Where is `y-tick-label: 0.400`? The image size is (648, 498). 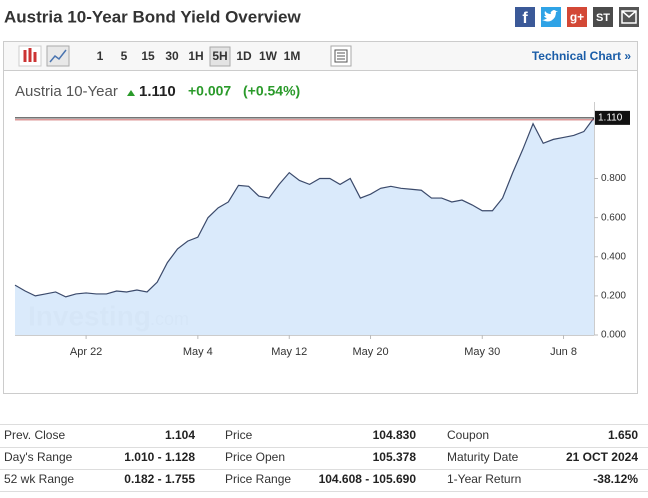 y-tick-label: 0.400 is located at coordinates (613, 256).